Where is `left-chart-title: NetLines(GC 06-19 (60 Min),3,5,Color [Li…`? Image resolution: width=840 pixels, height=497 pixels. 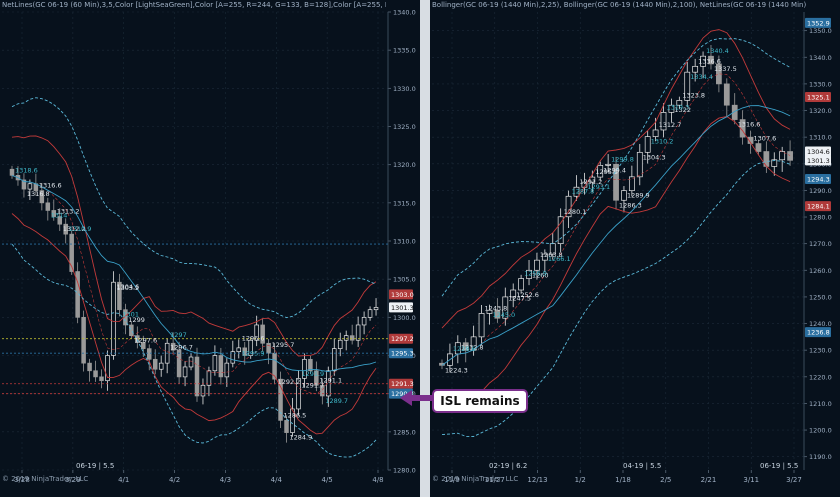
left-chart-title: NetLines(GC 06-19 (60 Min),3,5,Color [Li… is located at coordinates (194, 5).